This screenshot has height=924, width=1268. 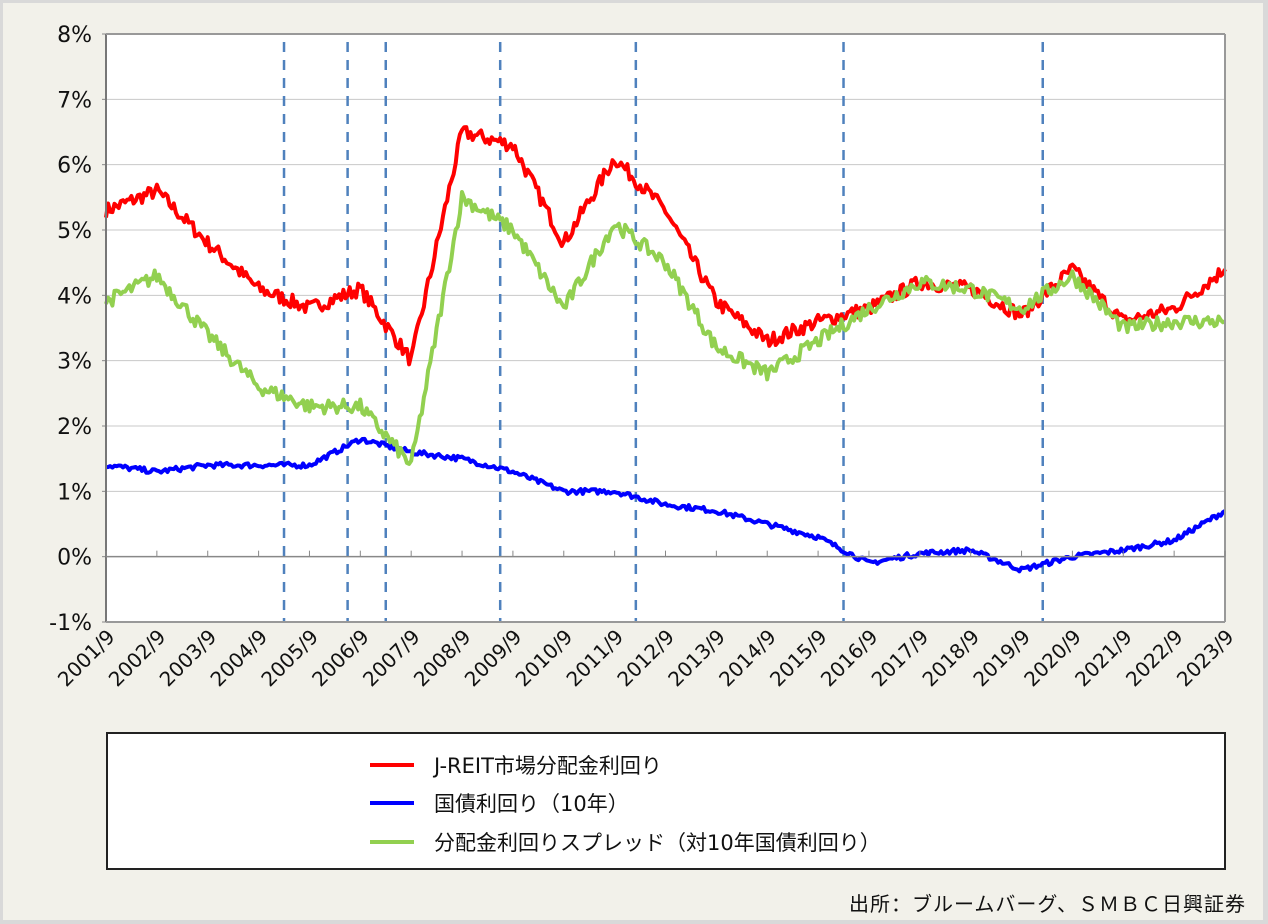 What do you see at coordinates (531, 804) in the screenshot?
I see `legend-label: 国債利回り（10年）` at bounding box center [531, 804].